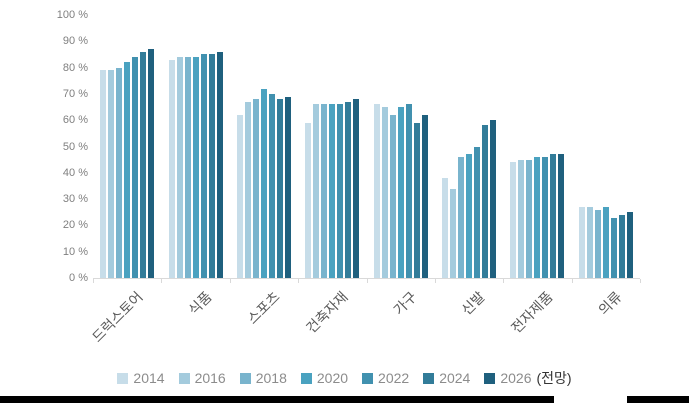  What do you see at coordinates (135, 167) in the screenshot?
I see `bar-2022-드럭스토어` at bounding box center [135, 167].